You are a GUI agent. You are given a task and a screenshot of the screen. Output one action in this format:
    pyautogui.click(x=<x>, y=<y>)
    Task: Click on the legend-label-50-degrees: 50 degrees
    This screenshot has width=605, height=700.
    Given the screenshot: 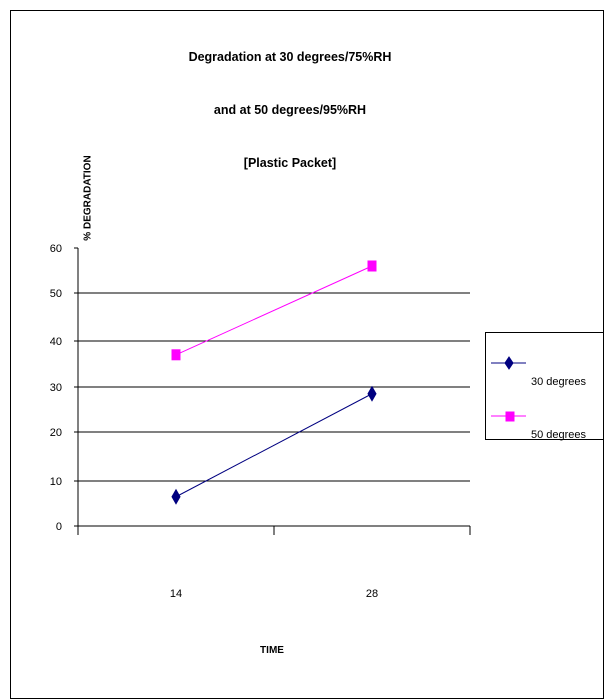 What is the action you would take?
    pyautogui.click(x=559, y=435)
    